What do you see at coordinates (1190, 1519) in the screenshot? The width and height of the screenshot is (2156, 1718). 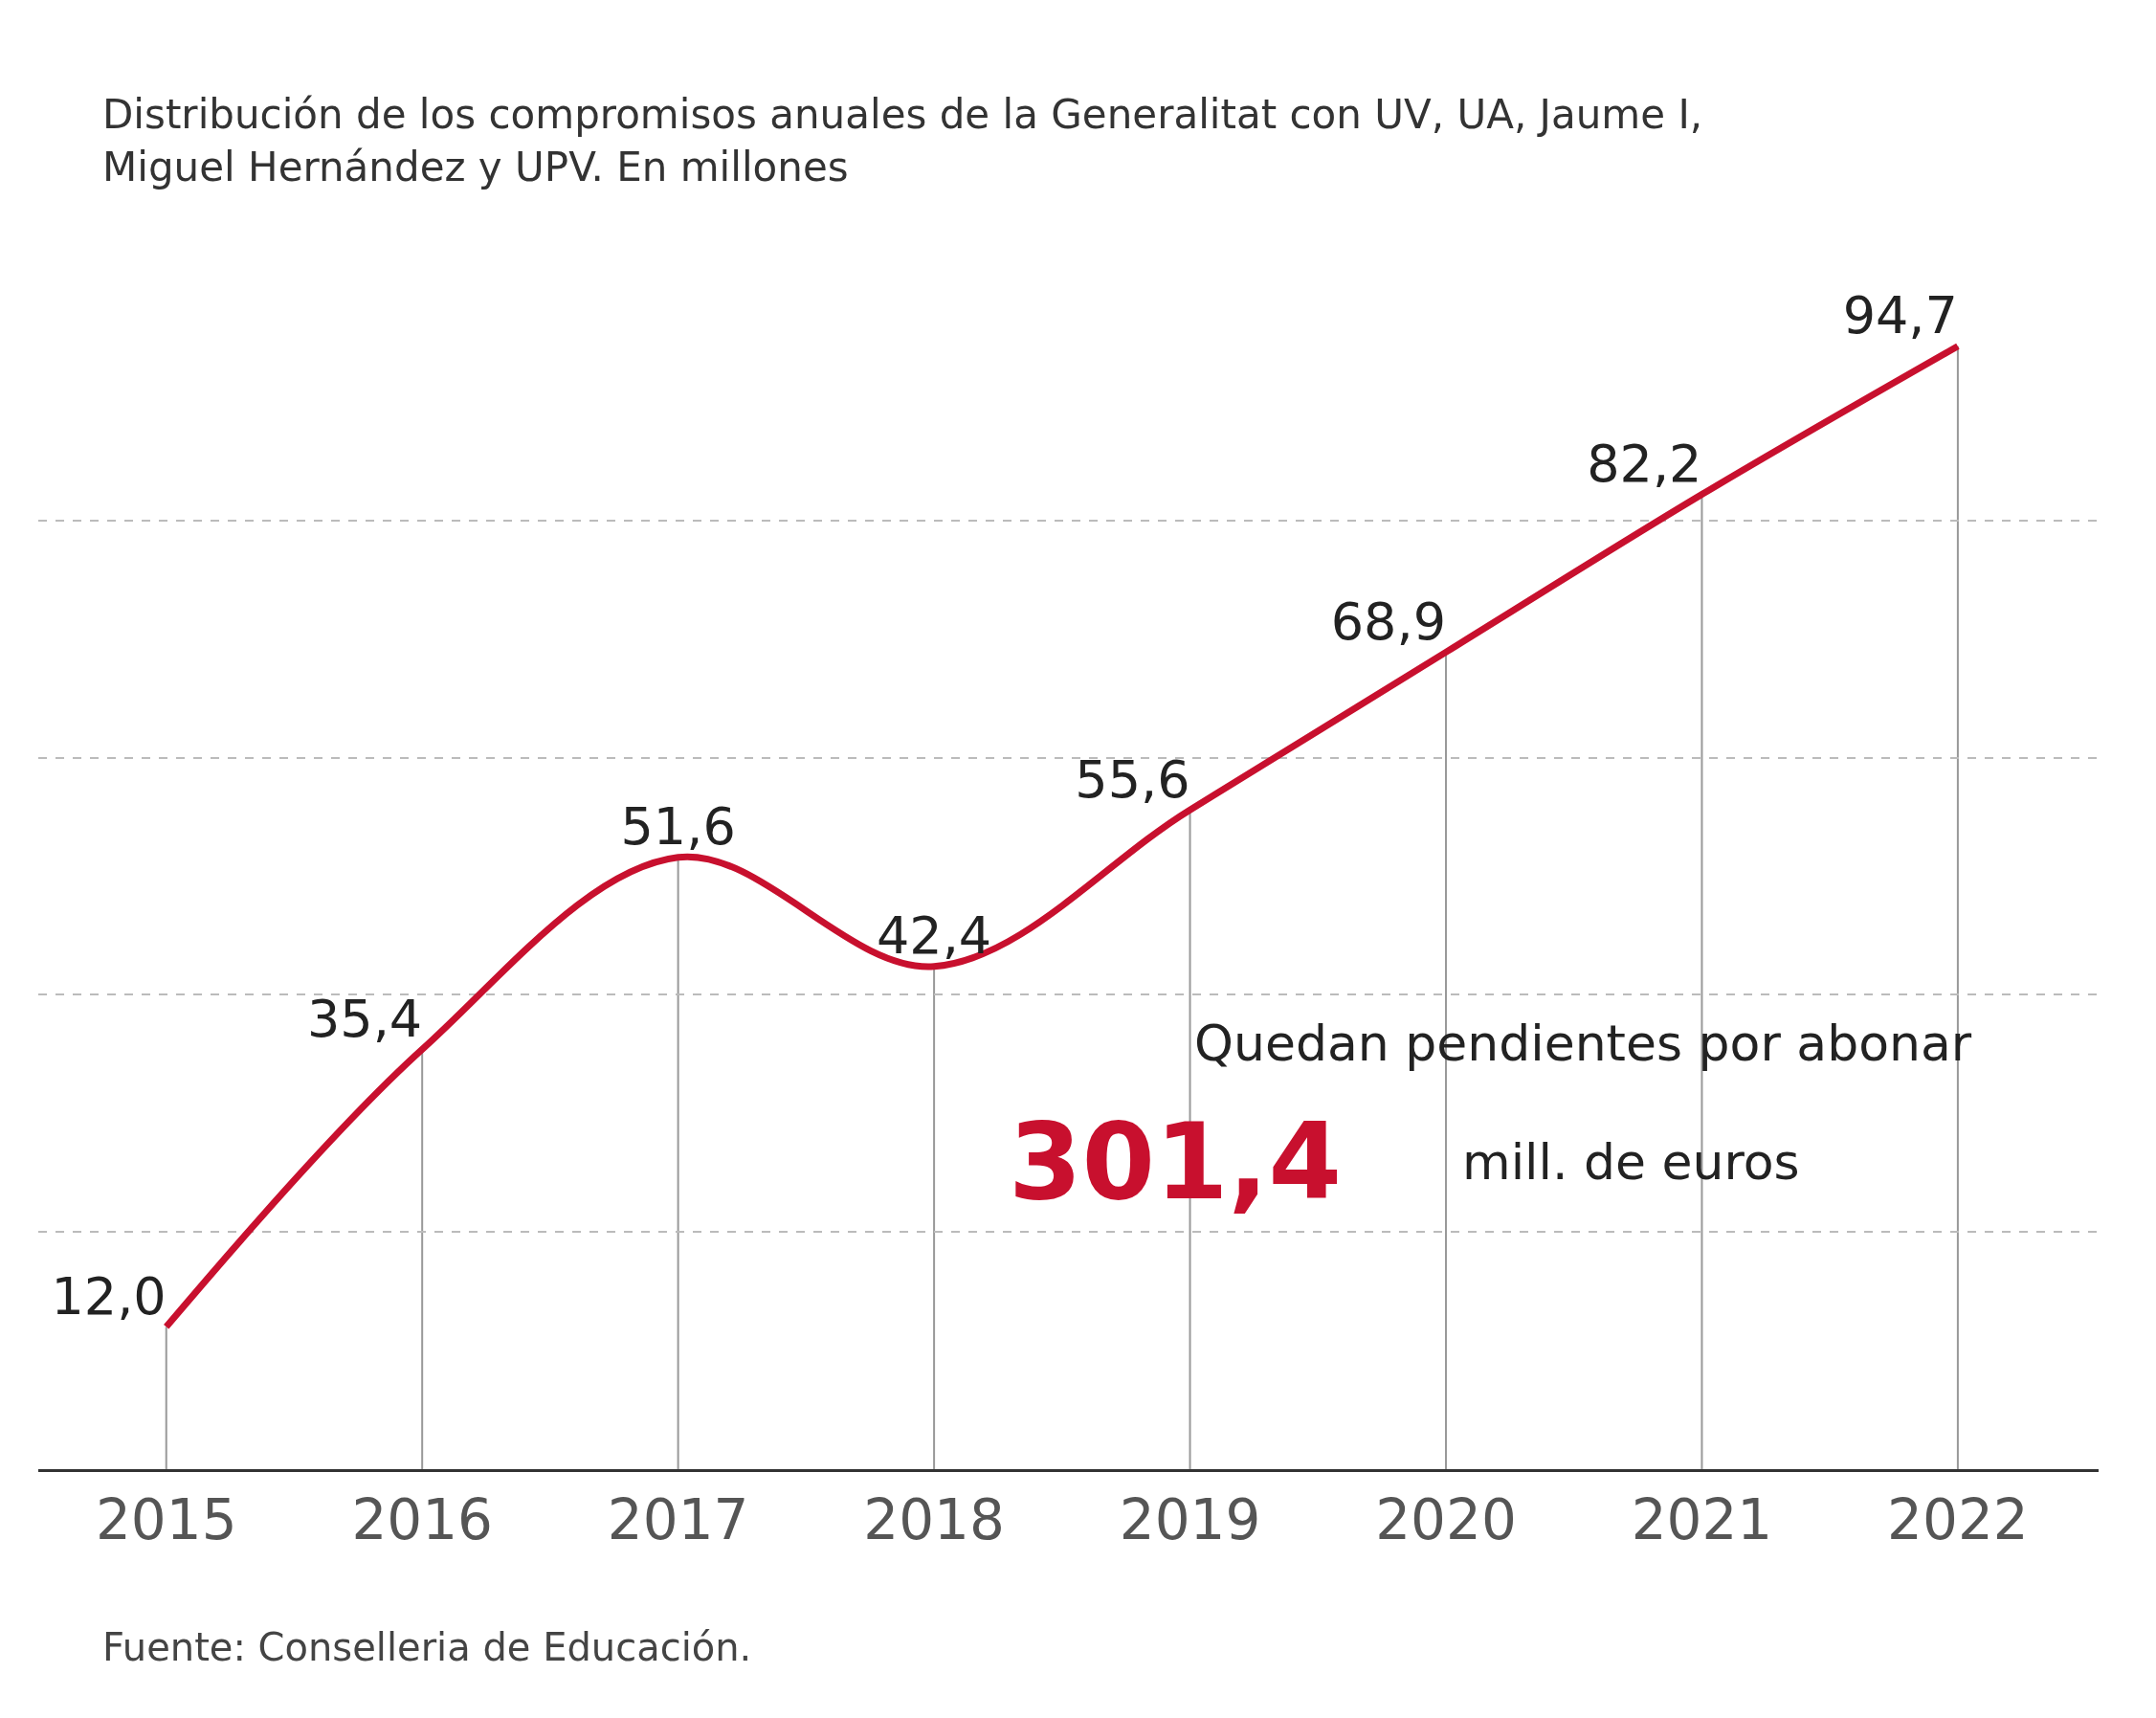 I see `x-tick-label: 2019` at bounding box center [1190, 1519].